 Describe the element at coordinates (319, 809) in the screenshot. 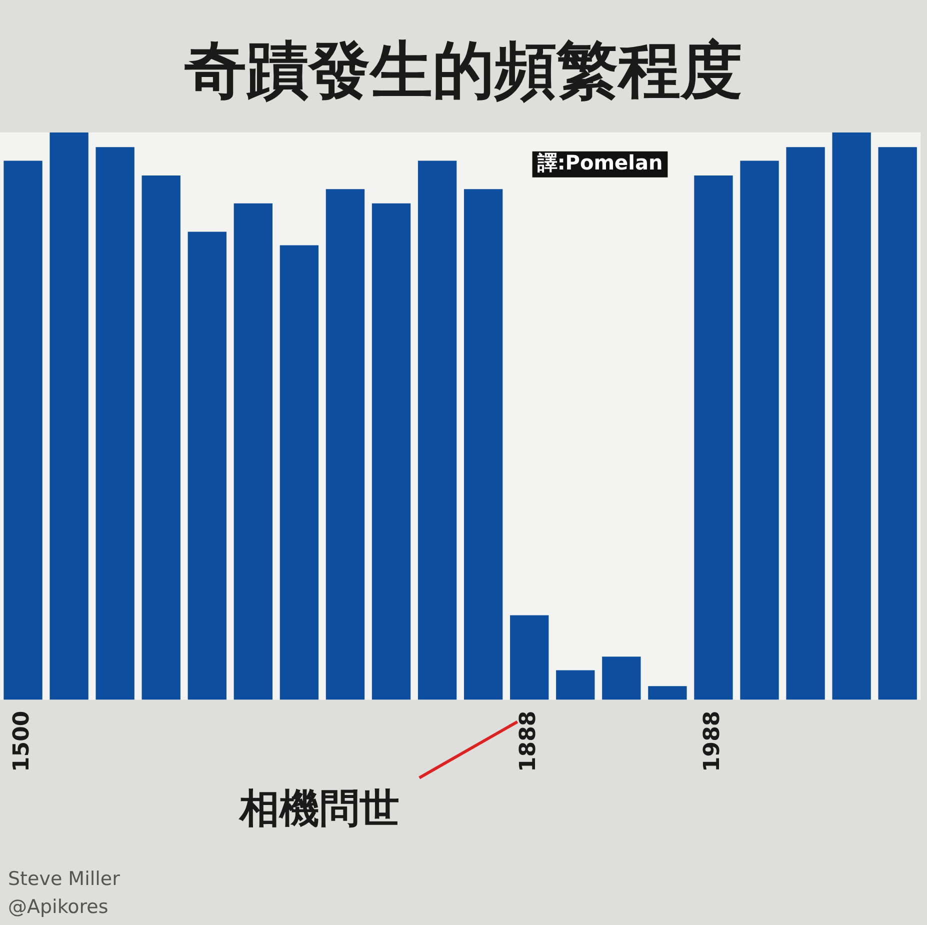

I see `text: 相機問世` at that location.